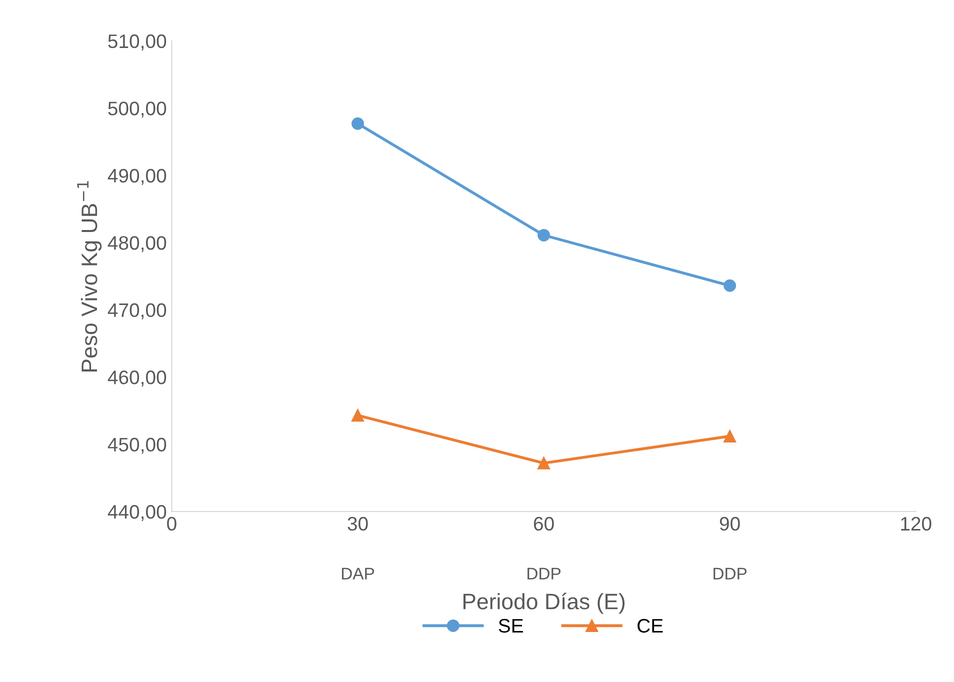 Image resolution: width=954 pixels, height=682 pixels. Describe the element at coordinates (137, 513) in the screenshot. I see `y-tick-label: 440,00` at that location.